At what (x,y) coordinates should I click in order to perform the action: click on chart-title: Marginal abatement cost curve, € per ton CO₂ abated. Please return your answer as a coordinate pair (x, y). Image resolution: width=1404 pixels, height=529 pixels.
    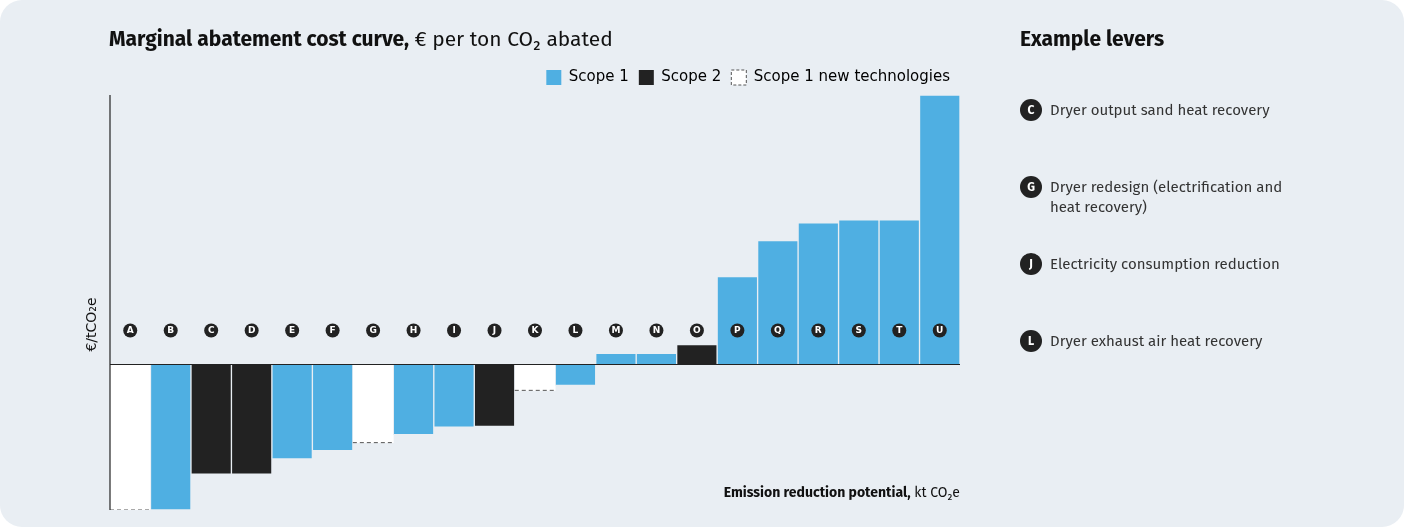
    Looking at the image, I should click on (361, 39).